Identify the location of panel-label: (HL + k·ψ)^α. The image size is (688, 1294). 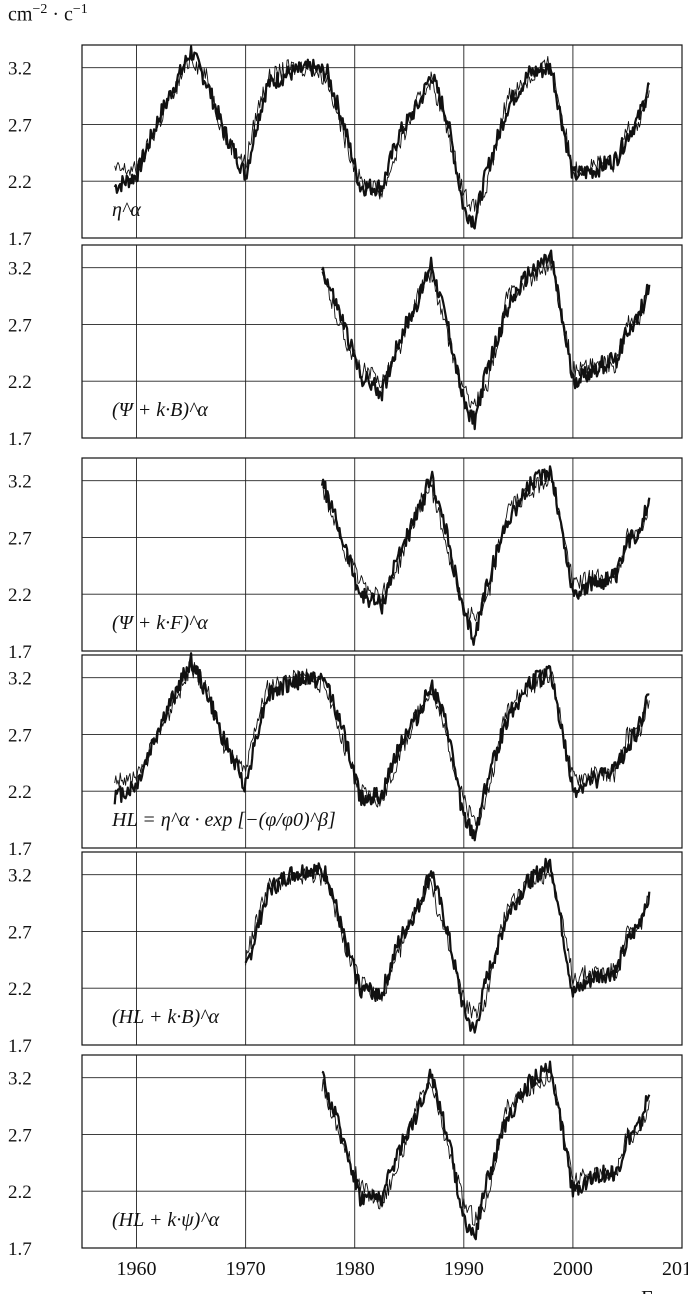
(166, 1220).